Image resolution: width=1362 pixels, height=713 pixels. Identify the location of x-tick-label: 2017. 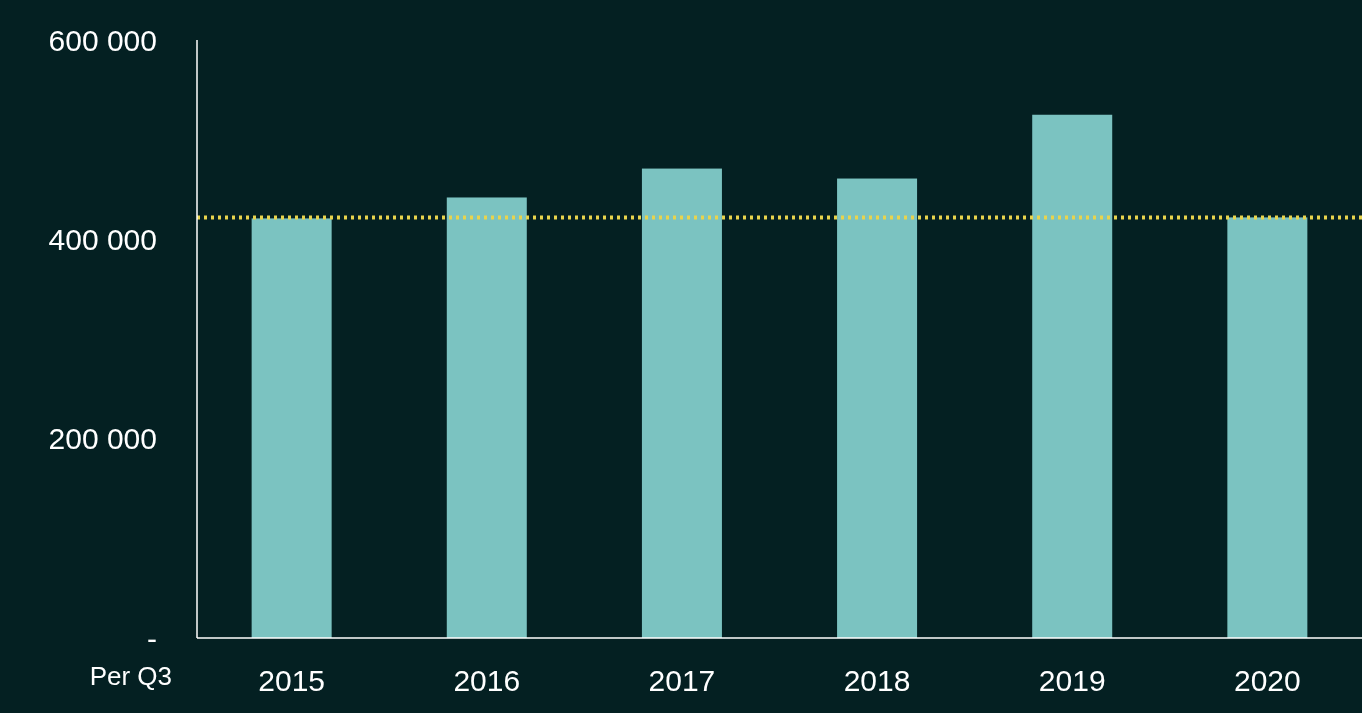
(682, 680).